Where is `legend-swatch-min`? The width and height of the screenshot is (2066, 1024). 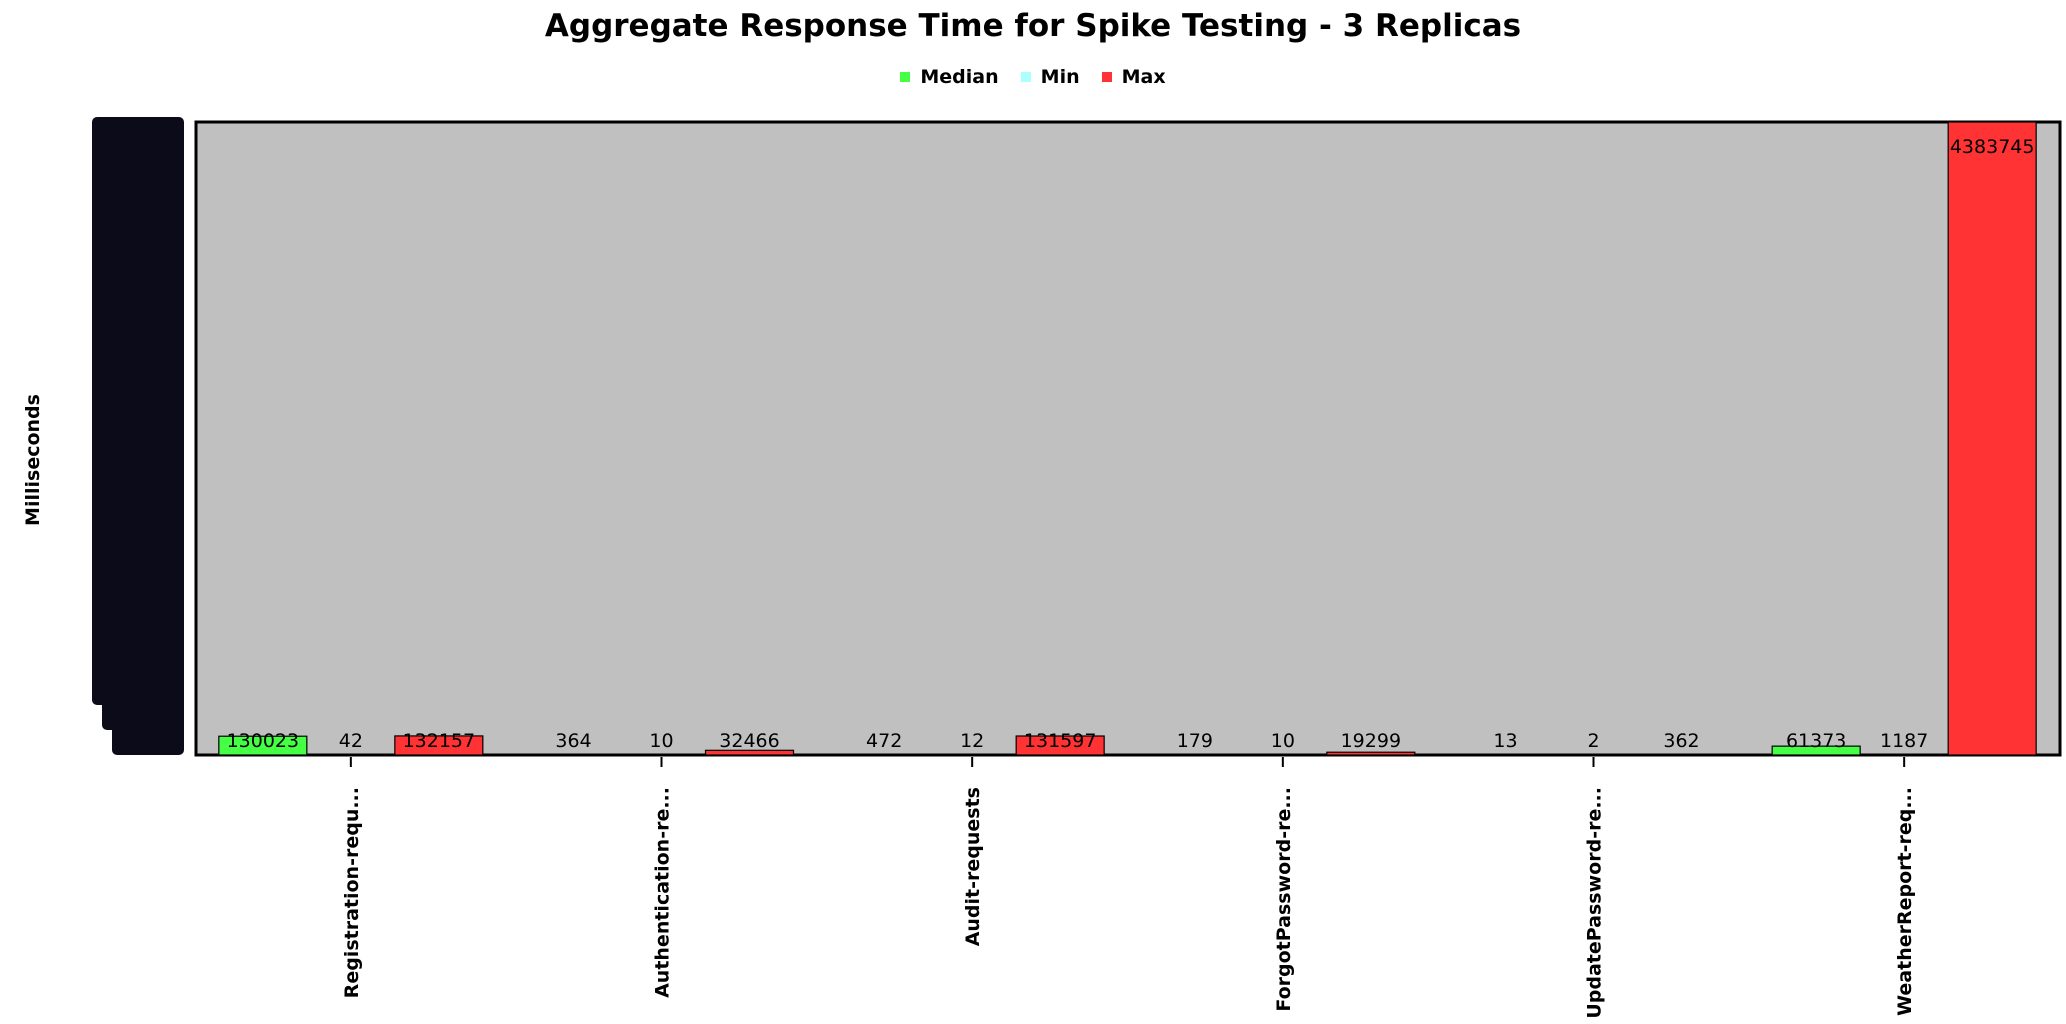
legend-swatch-min is located at coordinates (1025, 77).